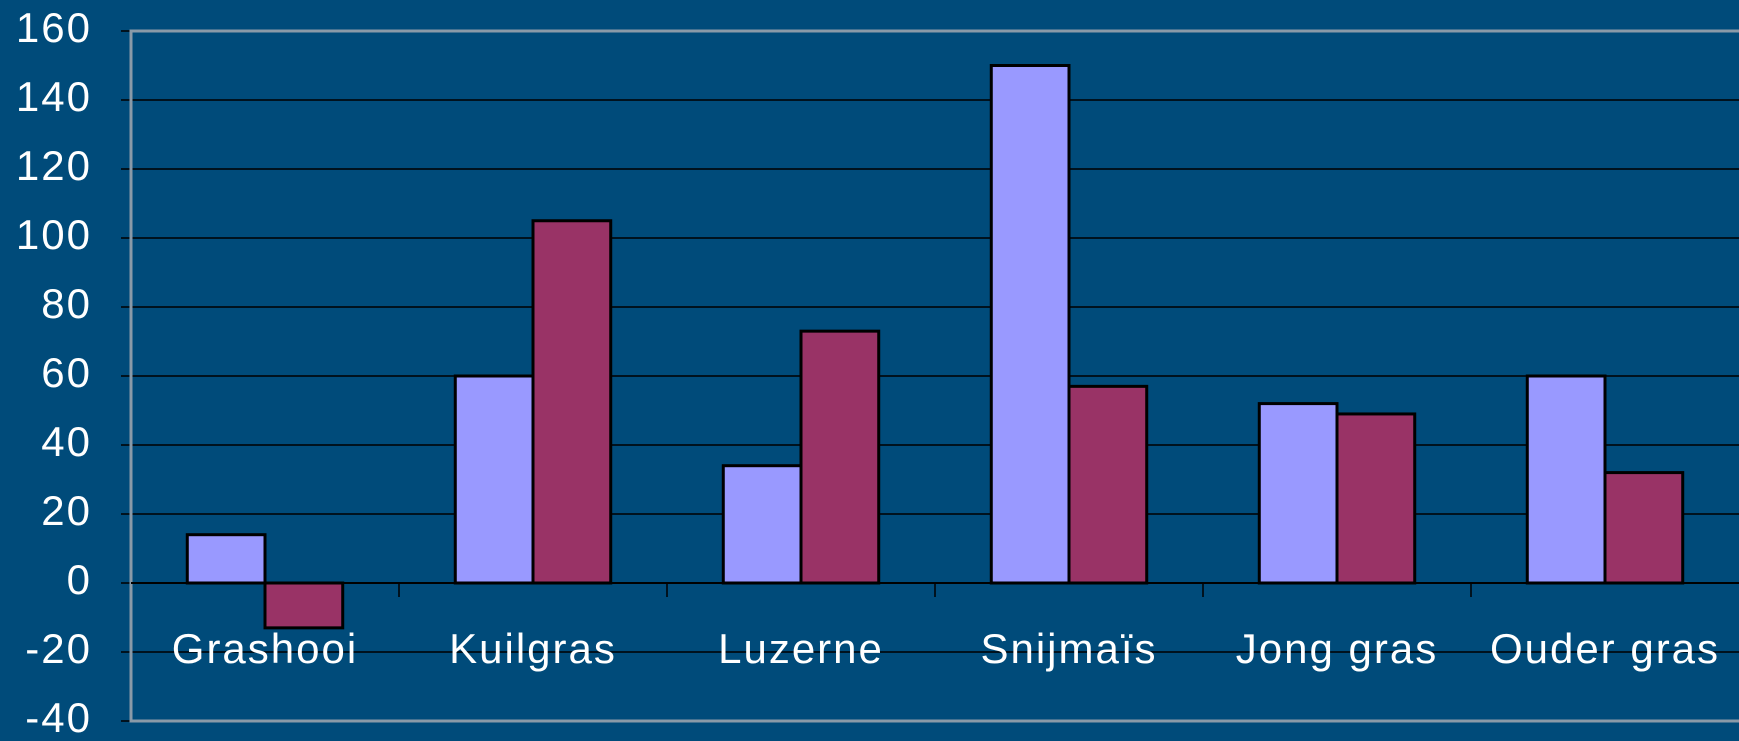  What do you see at coordinates (1068, 648) in the screenshot?
I see `x-tick-label: Snijmaïs` at bounding box center [1068, 648].